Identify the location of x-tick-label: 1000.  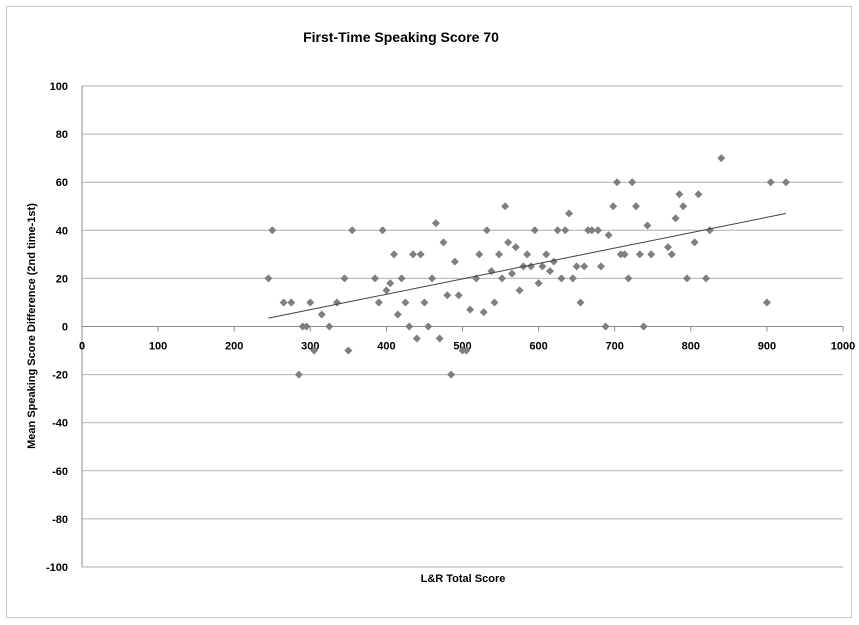
(843, 347).